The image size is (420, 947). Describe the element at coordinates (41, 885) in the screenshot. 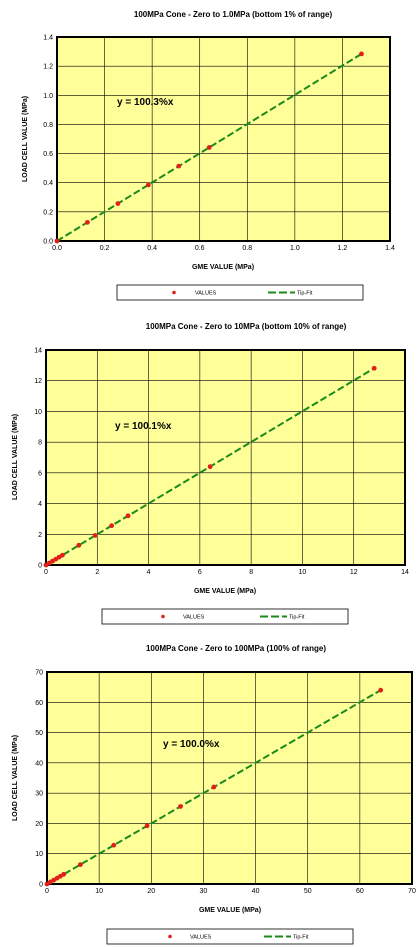

I see `chart-3-y-tick-label: 0` at that location.